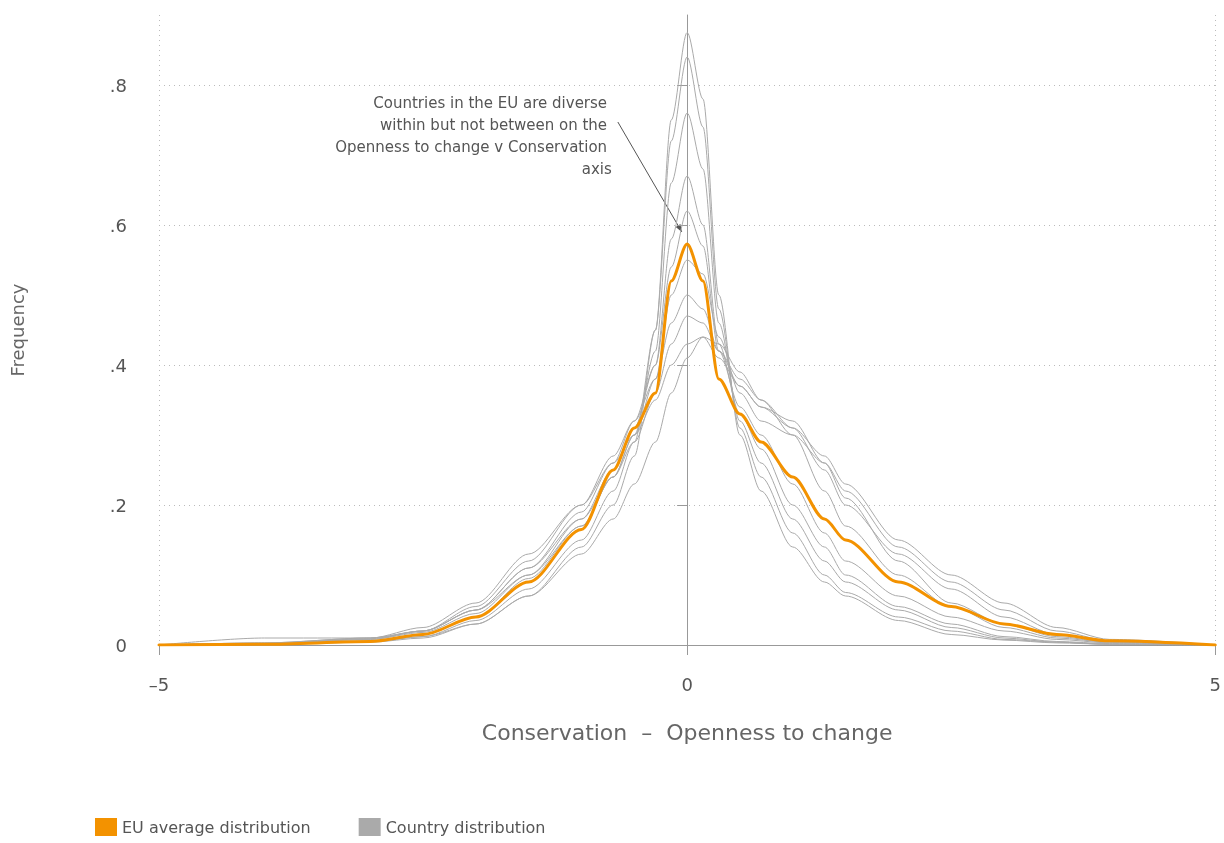 This screenshot has height=843, width=1224. Describe the element at coordinates (118, 365) in the screenshot. I see `y-tick-label: .4` at that location.